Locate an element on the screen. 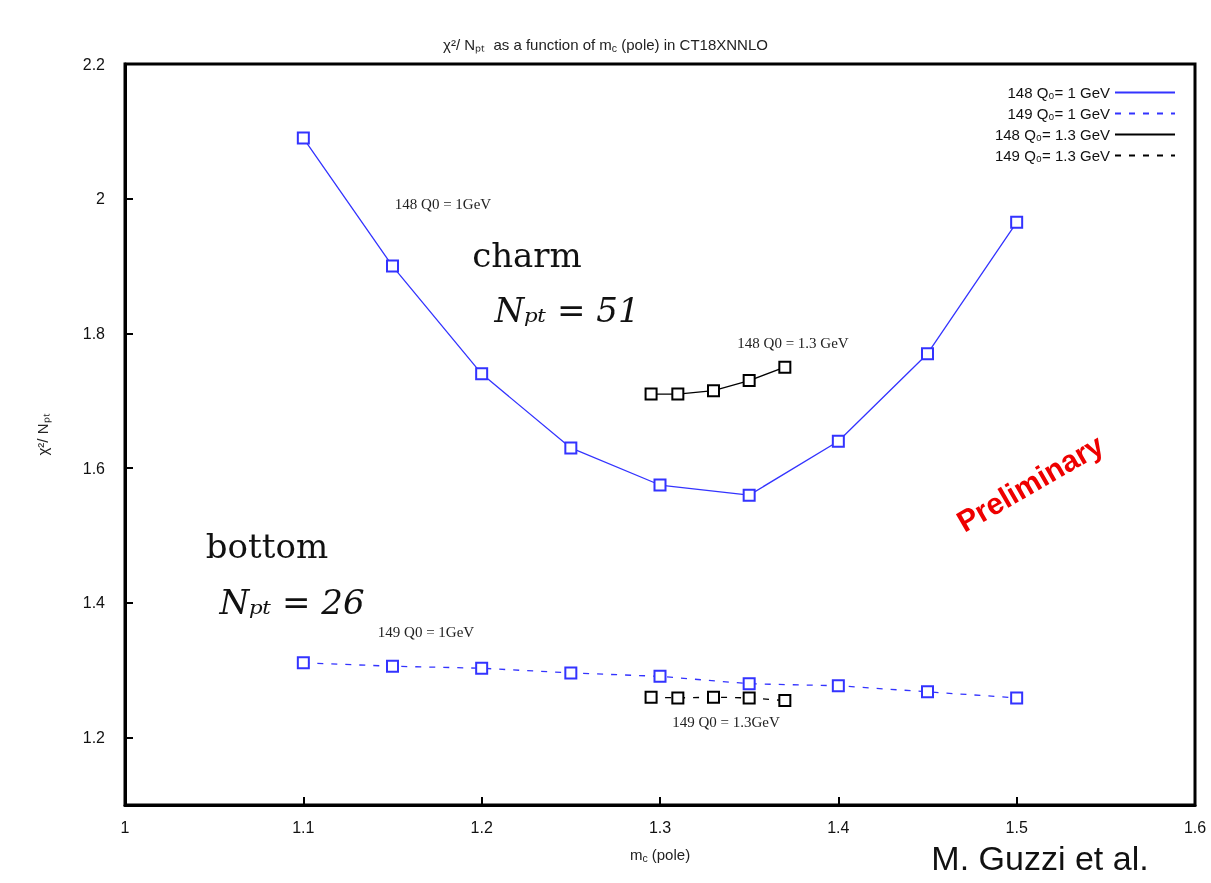  y-tick-label: 1.2 is located at coordinates (94, 738).